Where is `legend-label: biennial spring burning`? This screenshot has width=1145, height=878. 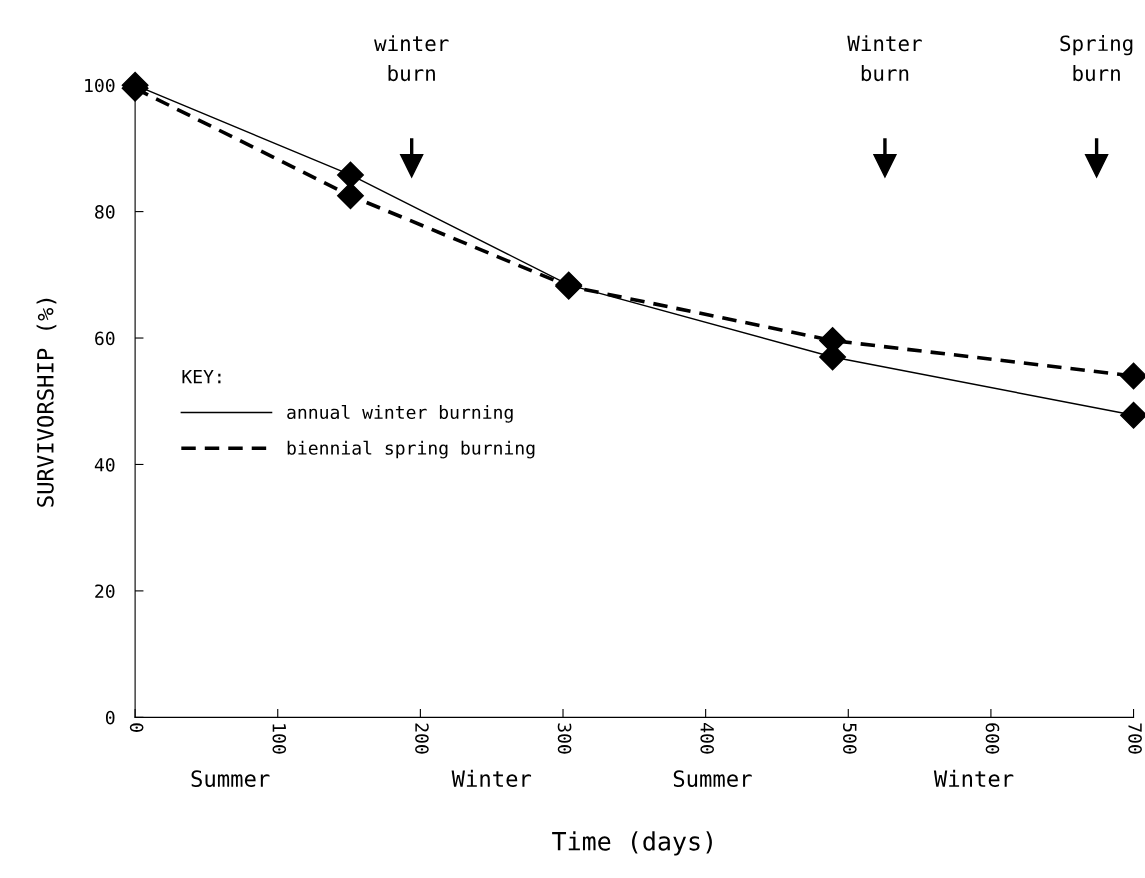 legend-label: biennial spring burning is located at coordinates (411, 449).